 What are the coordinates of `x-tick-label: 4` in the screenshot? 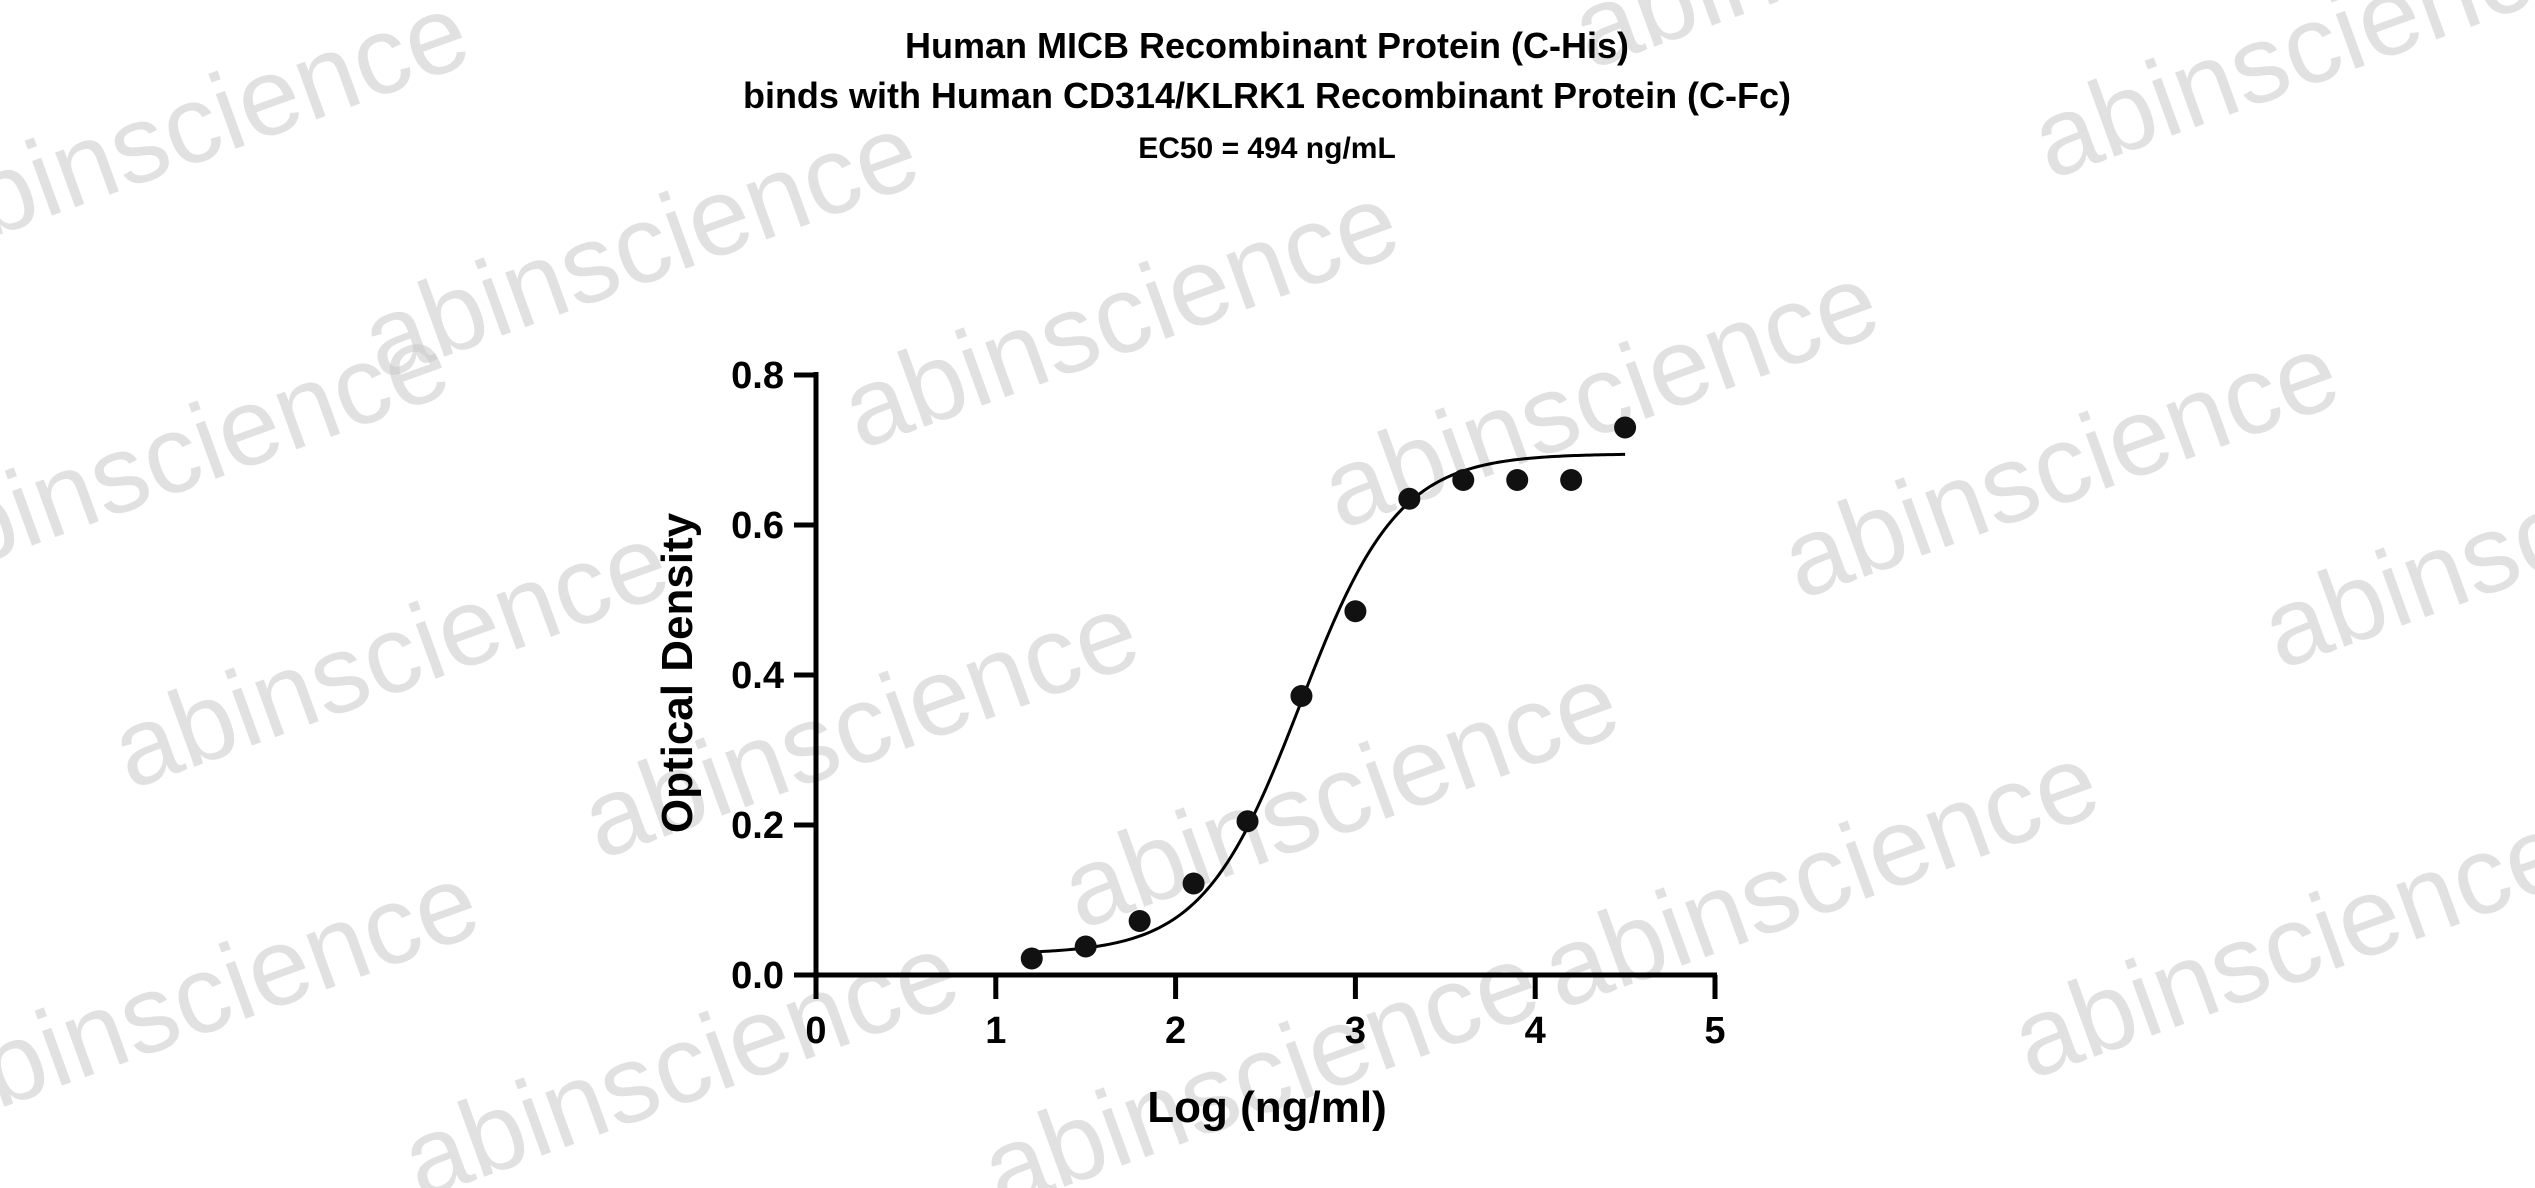 It's located at (1535, 1031).